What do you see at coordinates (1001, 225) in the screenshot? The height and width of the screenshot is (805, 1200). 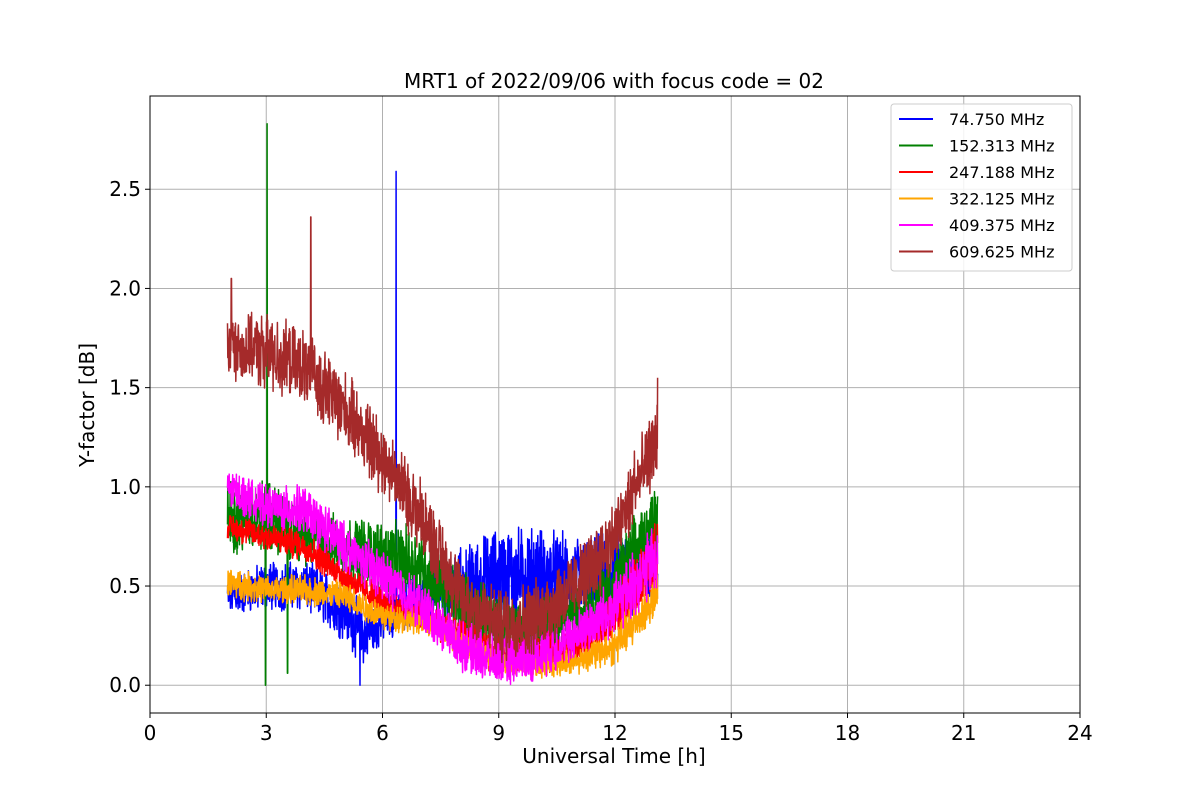 I see `legend-label: 409.375 MHz` at bounding box center [1001, 225].